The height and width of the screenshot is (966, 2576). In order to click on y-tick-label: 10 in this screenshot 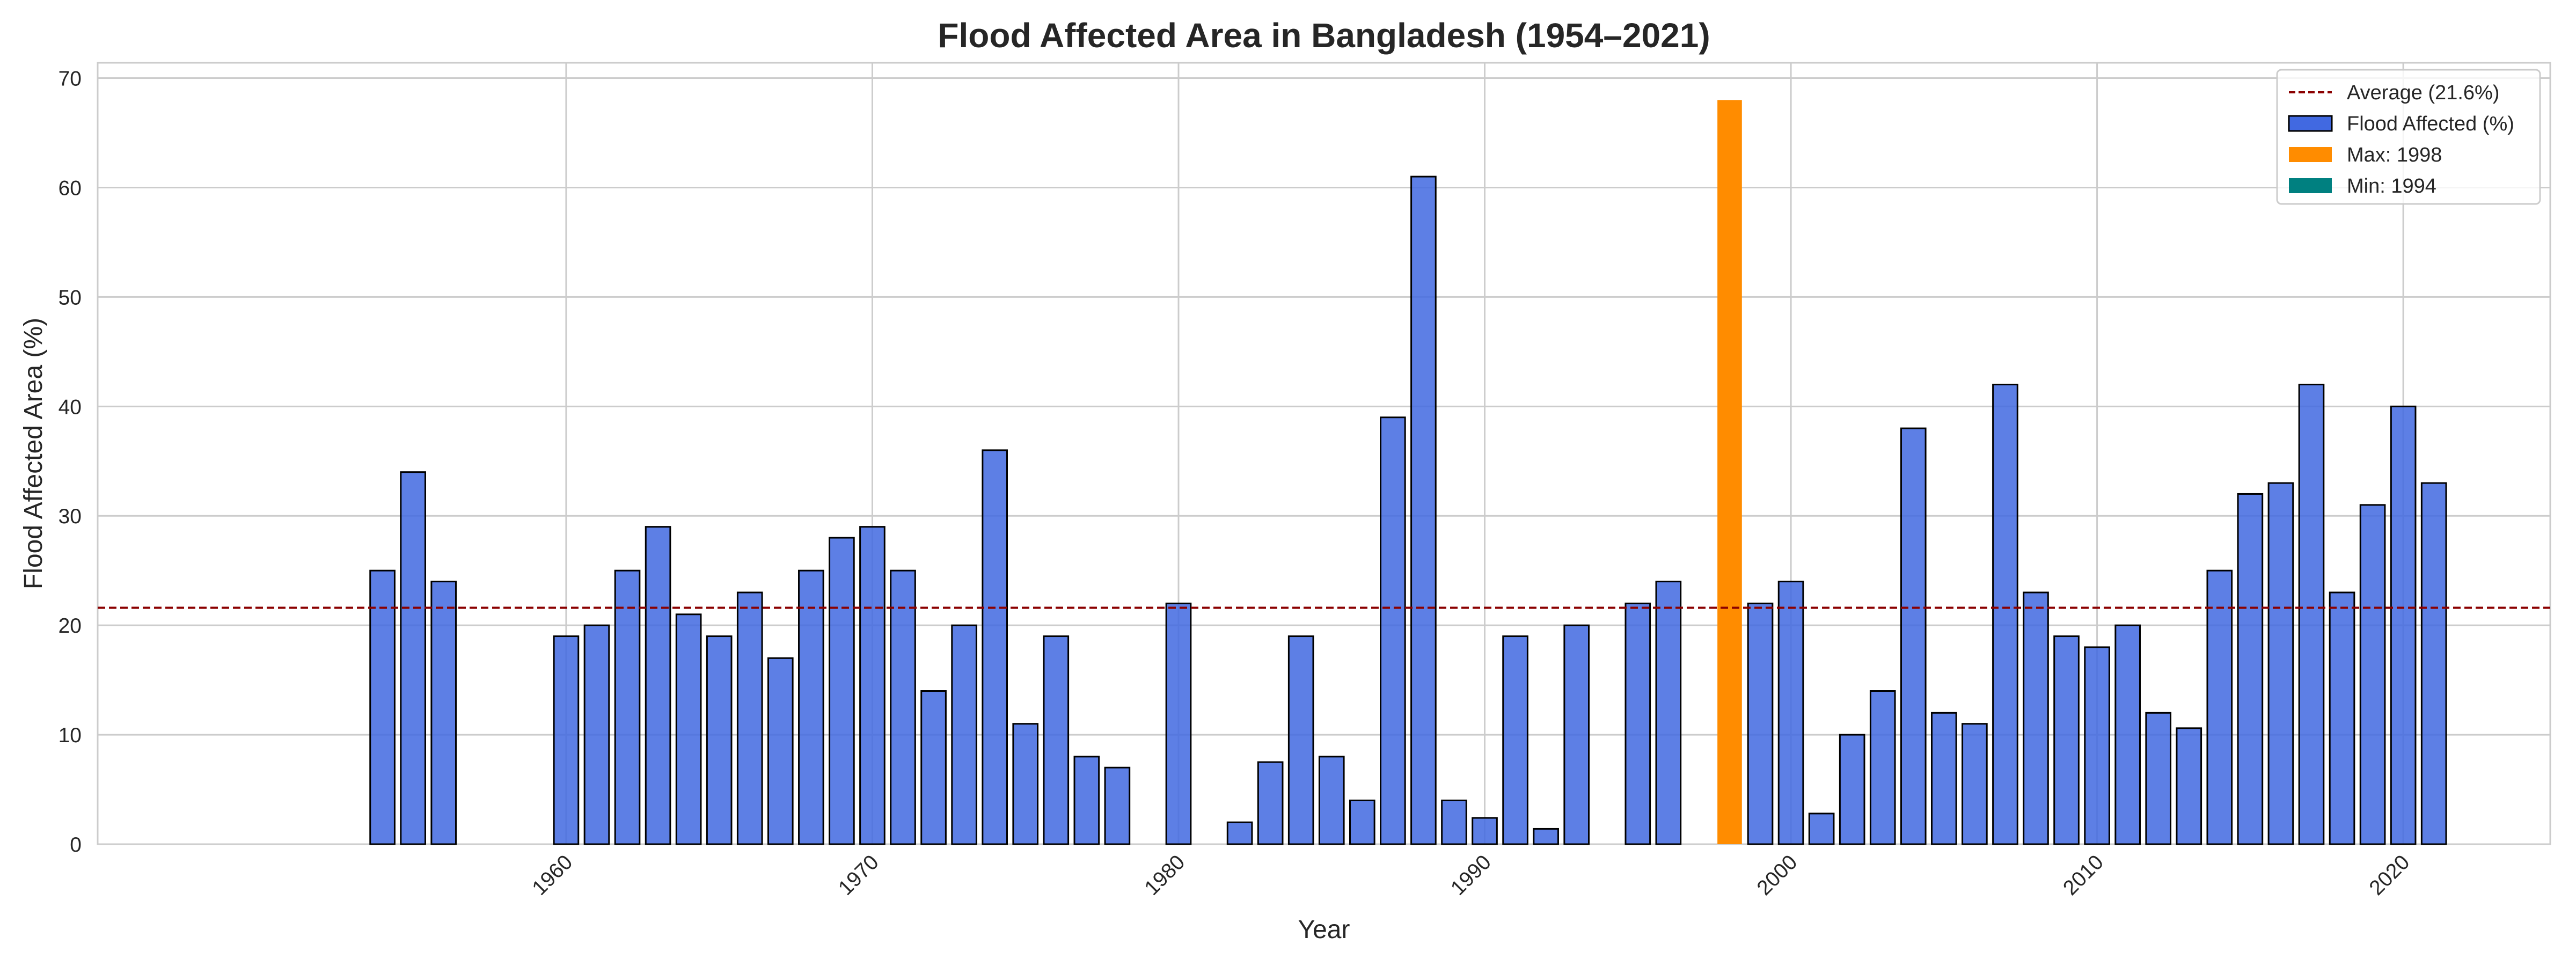, I will do `click(70, 735)`.